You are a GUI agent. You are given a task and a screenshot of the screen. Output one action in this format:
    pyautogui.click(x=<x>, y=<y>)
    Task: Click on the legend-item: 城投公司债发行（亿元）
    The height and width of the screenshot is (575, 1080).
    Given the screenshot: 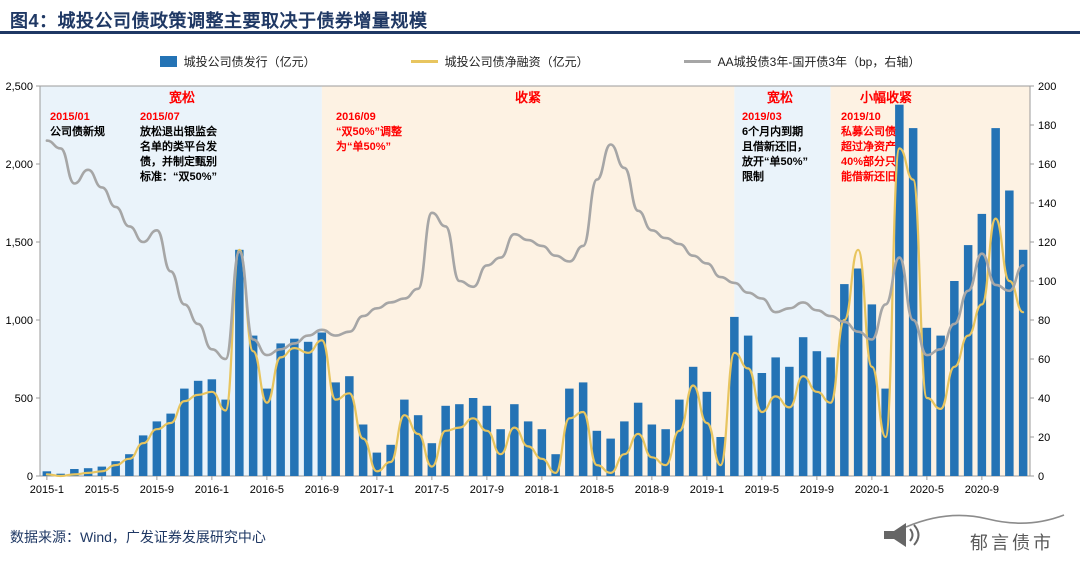 What is the action you would take?
    pyautogui.click(x=237, y=61)
    